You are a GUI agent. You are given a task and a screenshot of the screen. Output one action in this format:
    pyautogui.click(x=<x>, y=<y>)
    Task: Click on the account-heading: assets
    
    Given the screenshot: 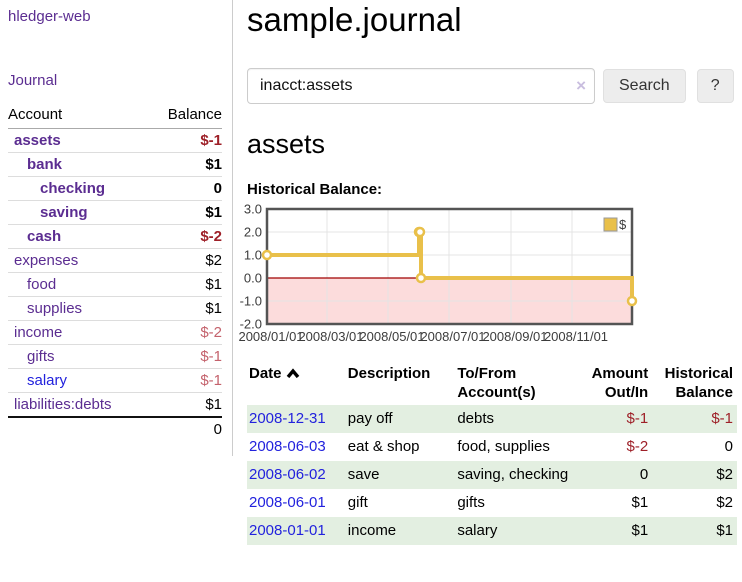 What is the action you would take?
    pyautogui.click(x=286, y=144)
    